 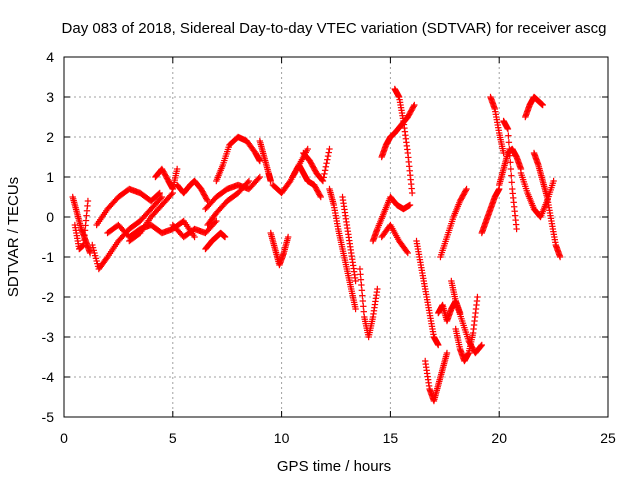 What do you see at coordinates (48, 377) in the screenshot?
I see `y-tick-label: -4` at bounding box center [48, 377].